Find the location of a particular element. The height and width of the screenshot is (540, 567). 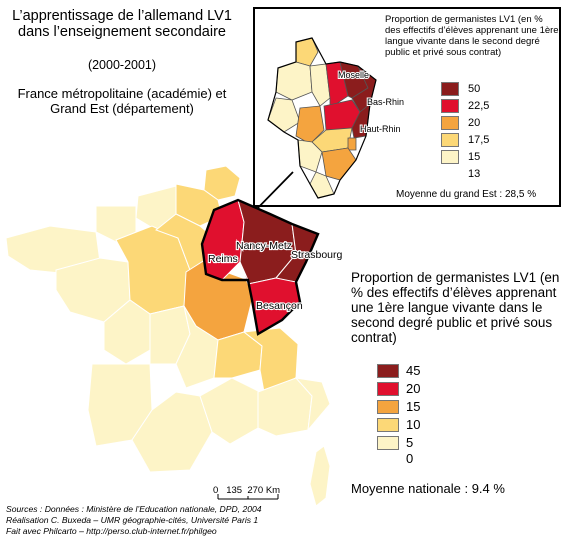

inset-legend-value: 17,5 is located at coordinates (479, 140).